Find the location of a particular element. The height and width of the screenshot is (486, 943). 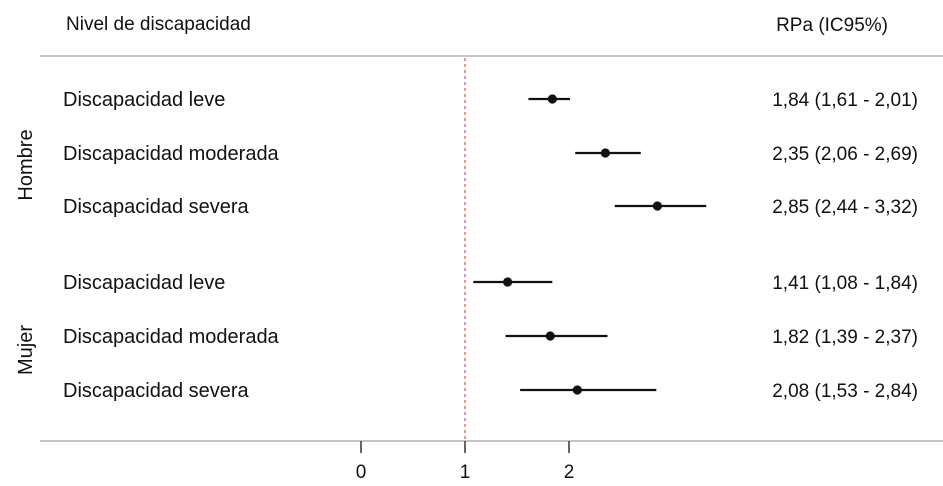

header-rpa: RPa (IC95%) is located at coordinates (832, 25).